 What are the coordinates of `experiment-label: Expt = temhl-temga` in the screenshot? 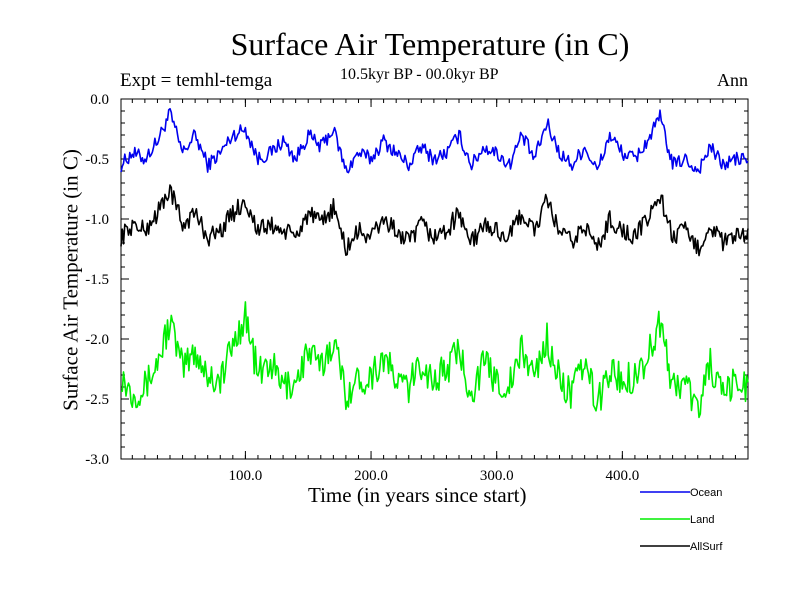 It's located at (196, 80).